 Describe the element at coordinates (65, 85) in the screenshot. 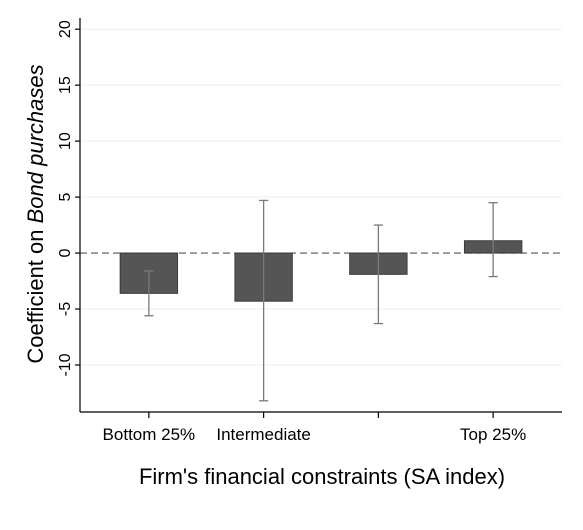

I see `y-tick-label: 15` at that location.